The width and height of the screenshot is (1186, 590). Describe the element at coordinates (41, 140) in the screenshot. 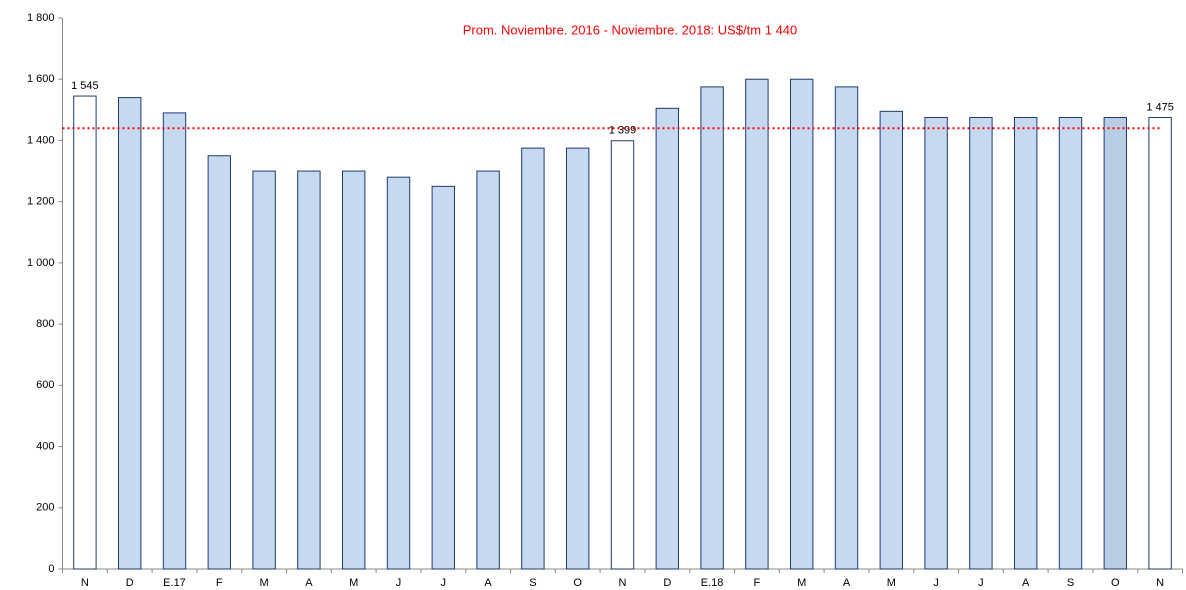

I see `y-tick-label: 1 400` at that location.